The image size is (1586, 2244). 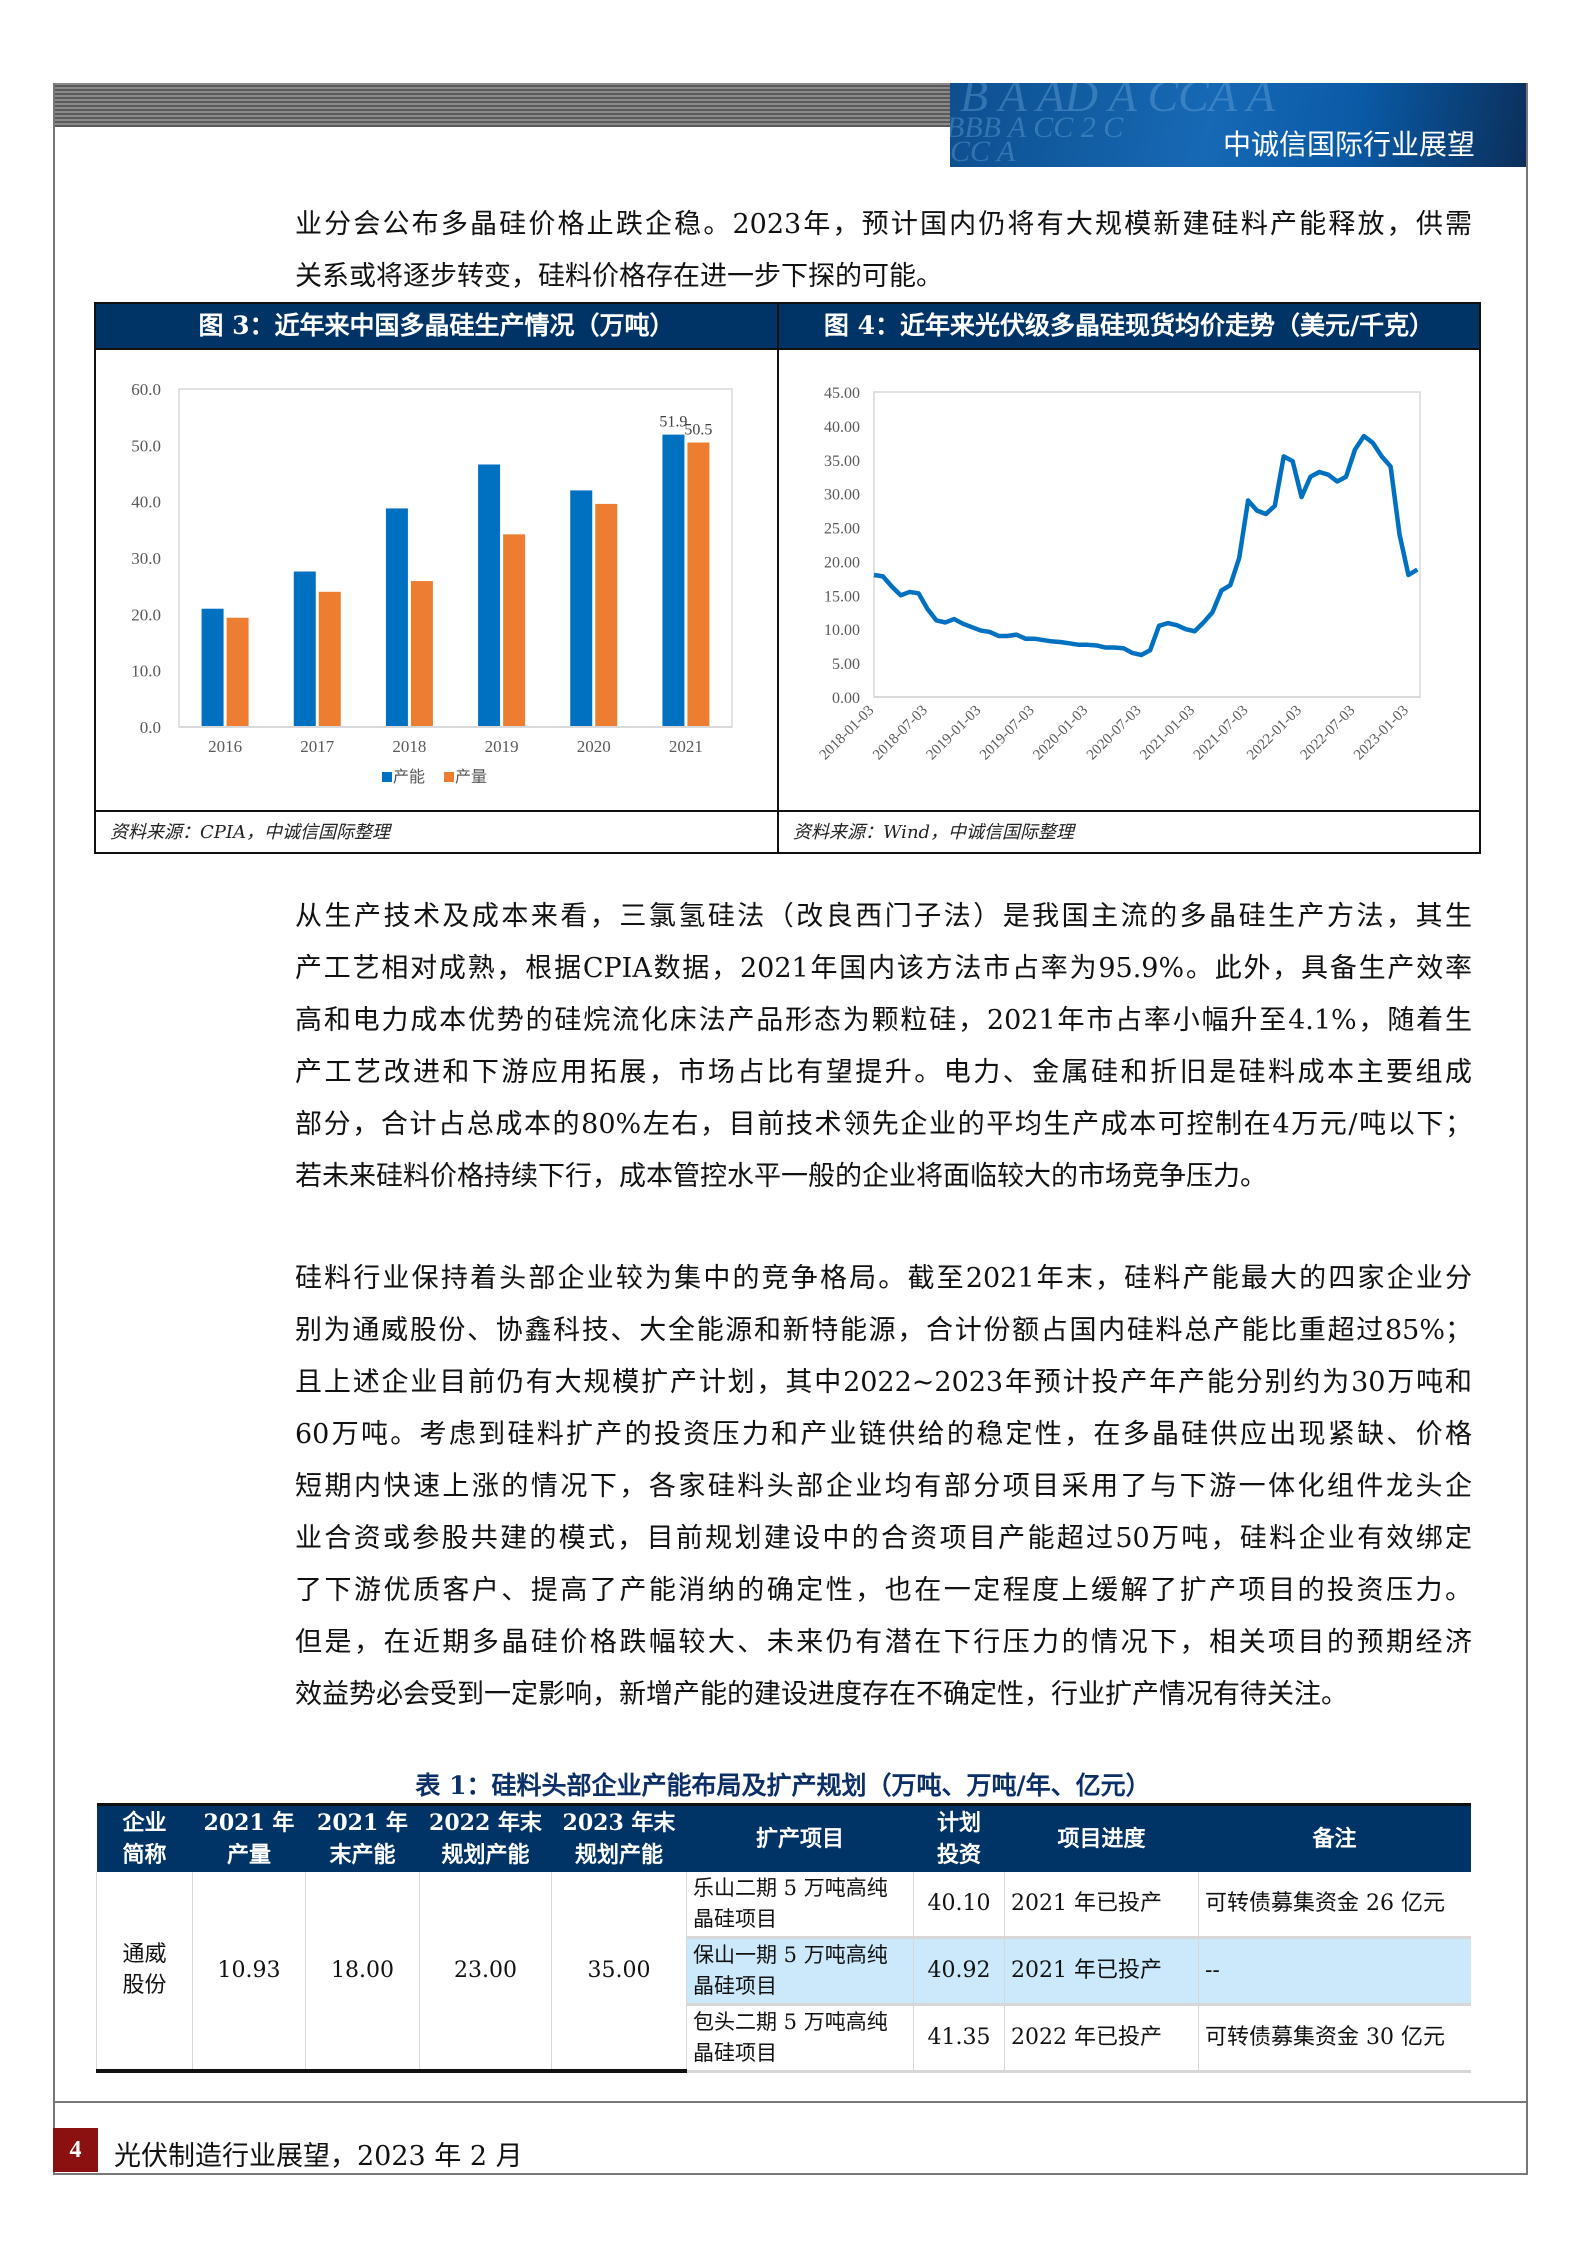 I want to click on footer-text: 光伏制造行业展望，2023 年 2 月, so click(x=318, y=2156).